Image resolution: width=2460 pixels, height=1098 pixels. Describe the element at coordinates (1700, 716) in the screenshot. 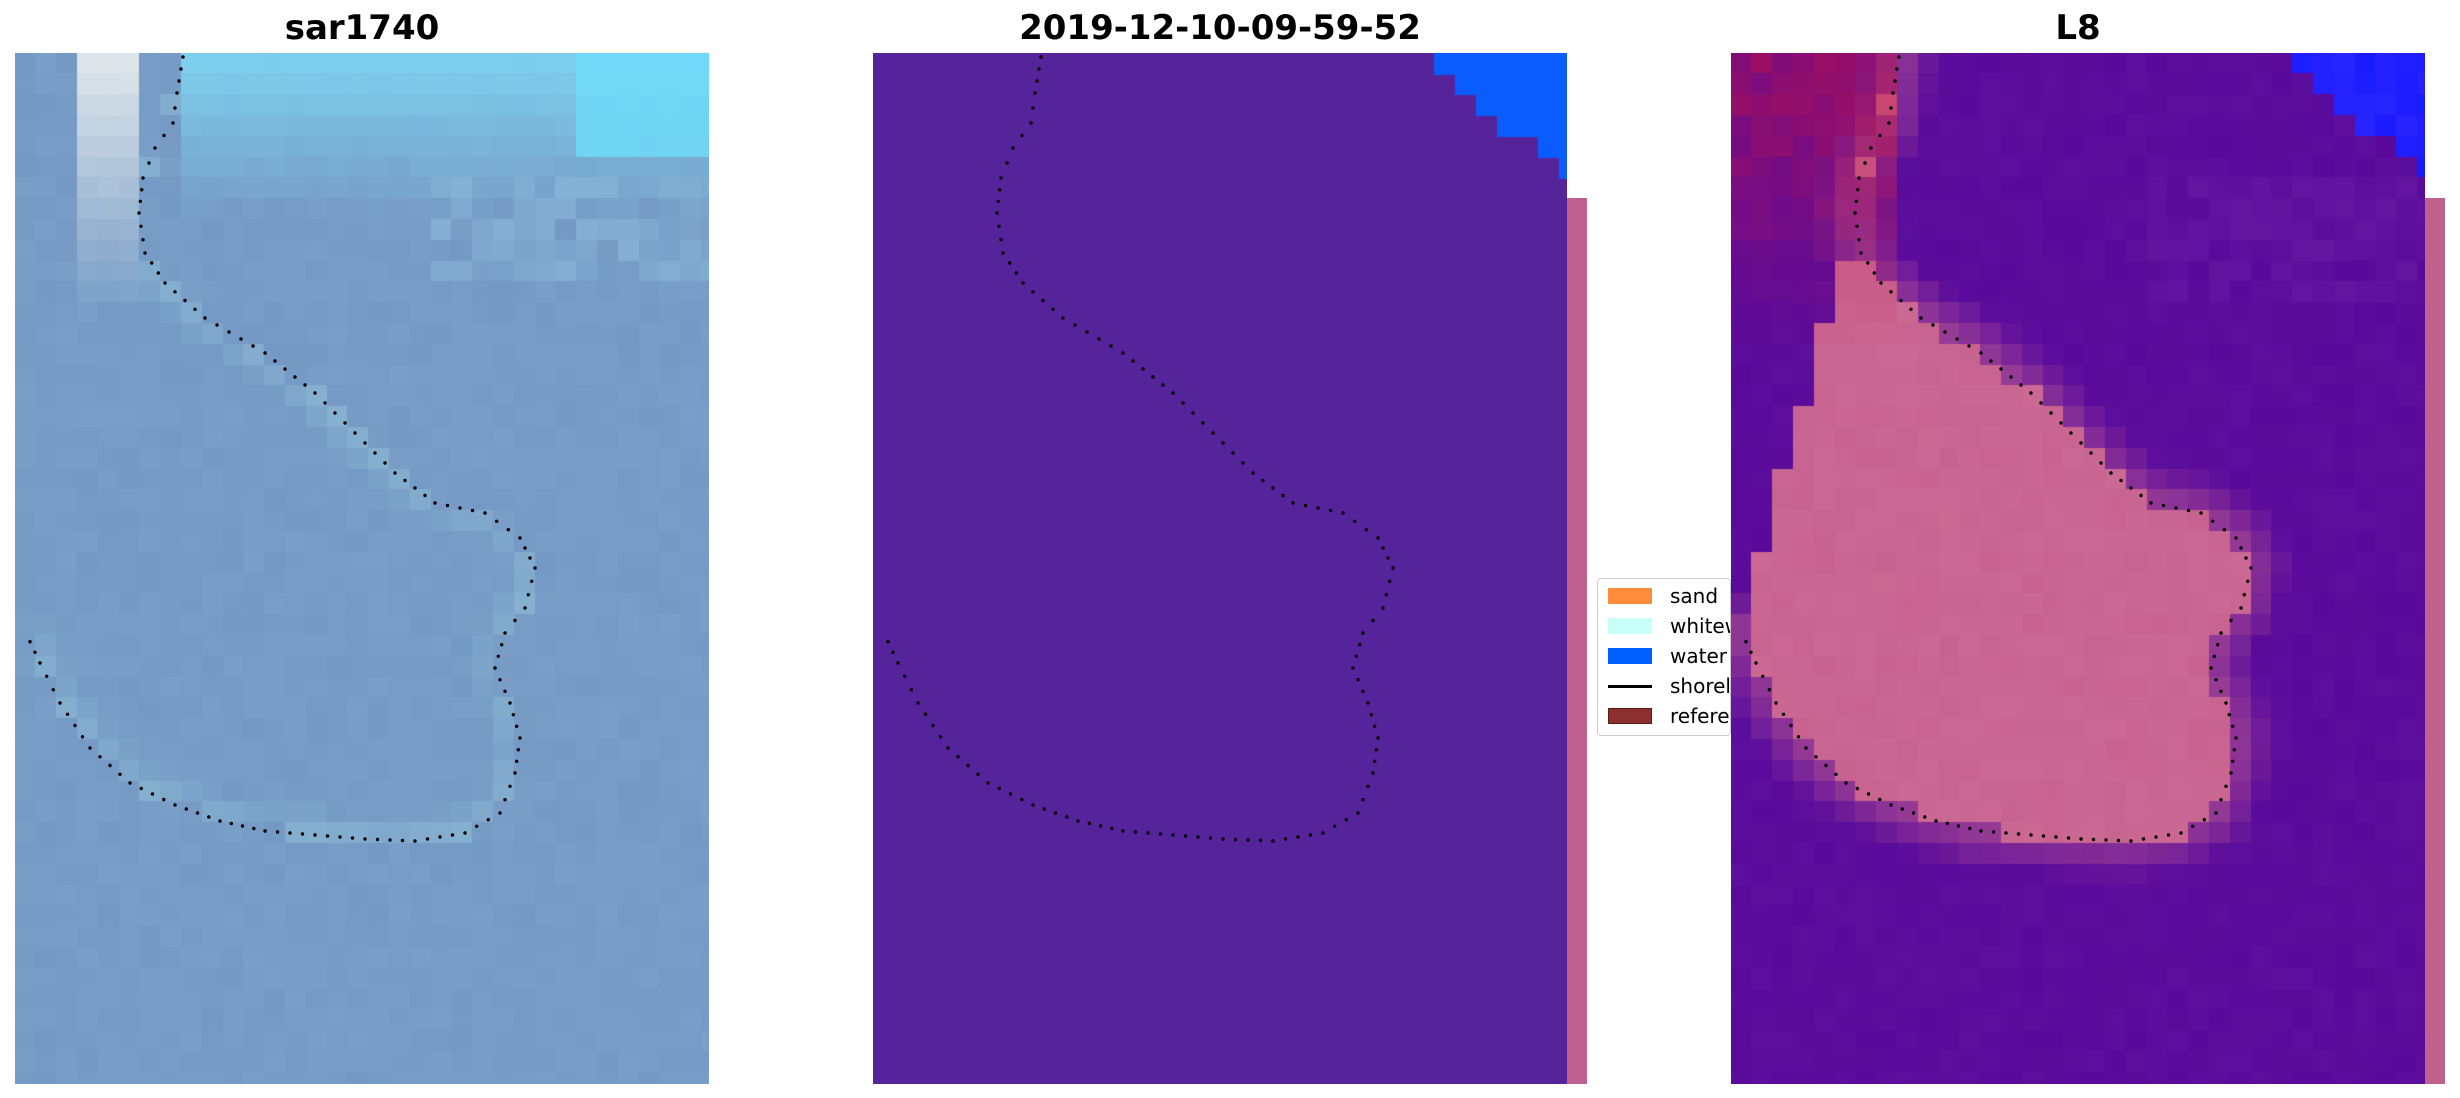

I see `legend-label-reference: reference` at that location.